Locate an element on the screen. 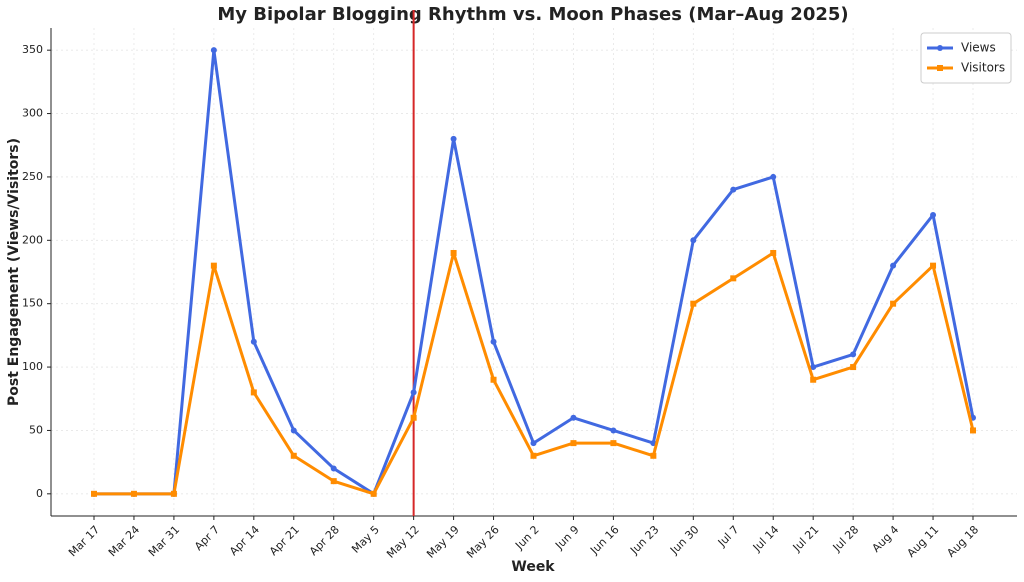  x-tick-label: Jul 28 is located at coordinates (846, 539).